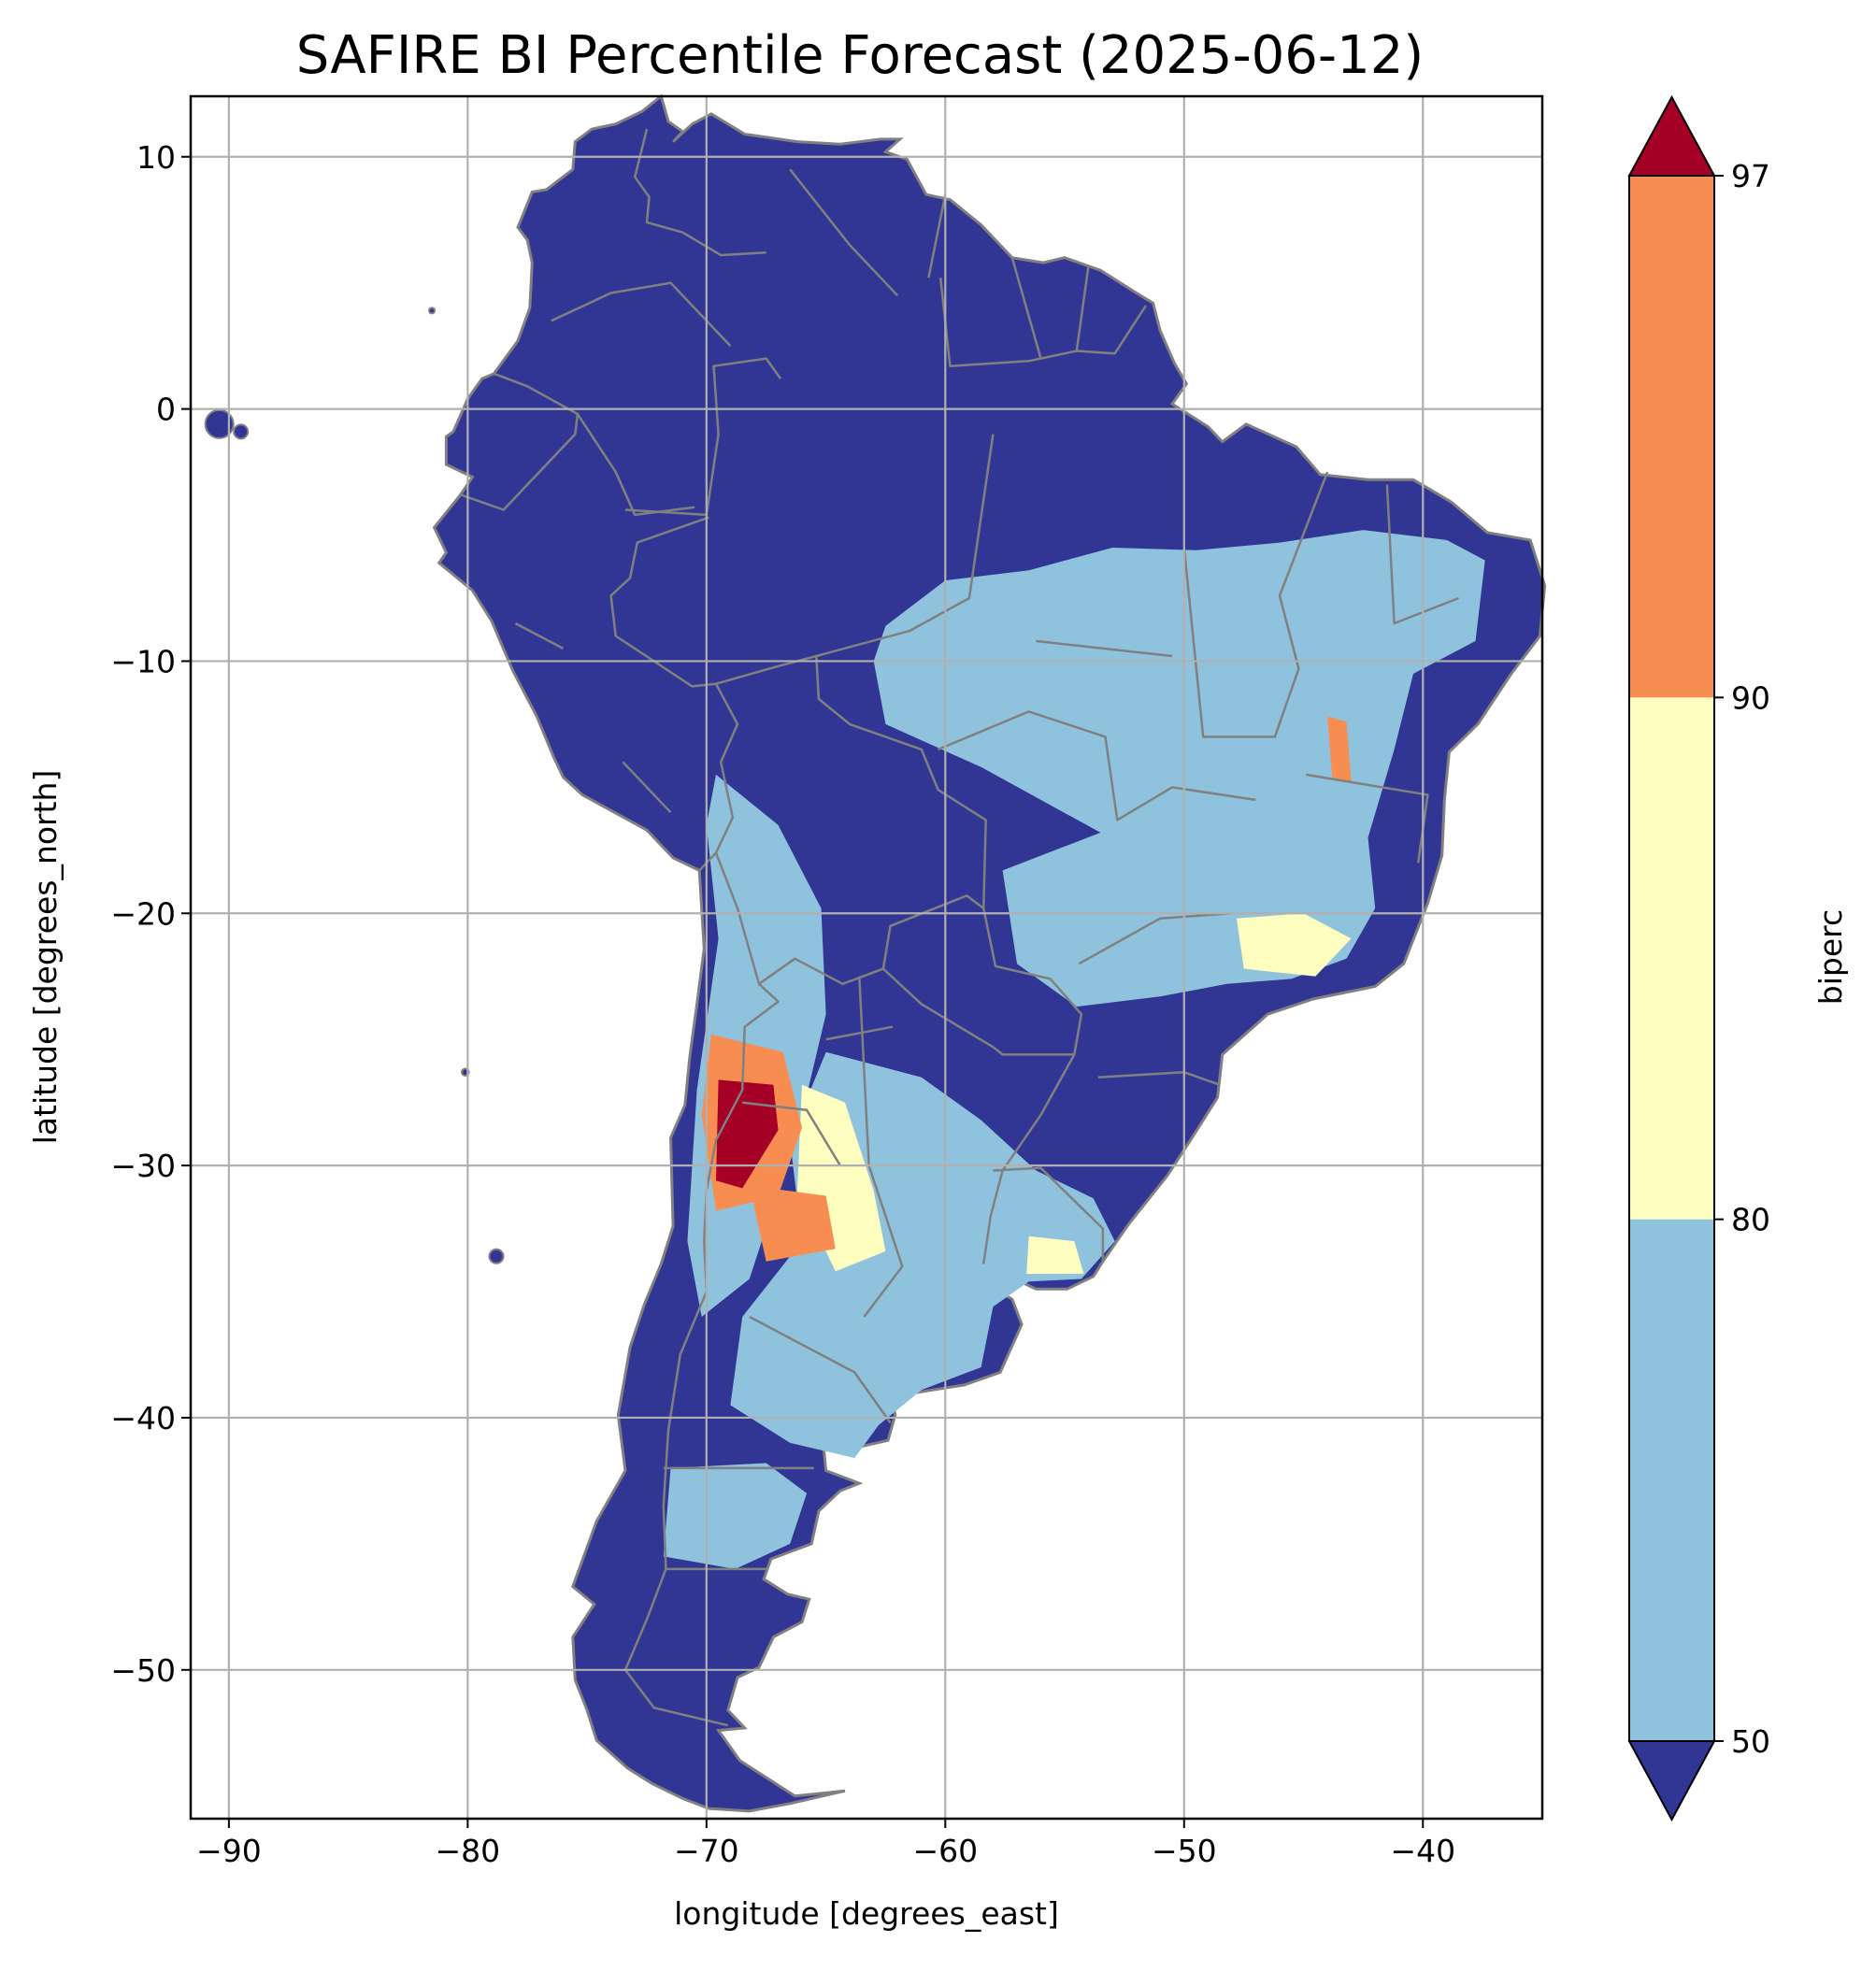 The width and height of the screenshot is (1876, 1971). I want to click on colorbar-tick-label: 97, so click(1750, 176).